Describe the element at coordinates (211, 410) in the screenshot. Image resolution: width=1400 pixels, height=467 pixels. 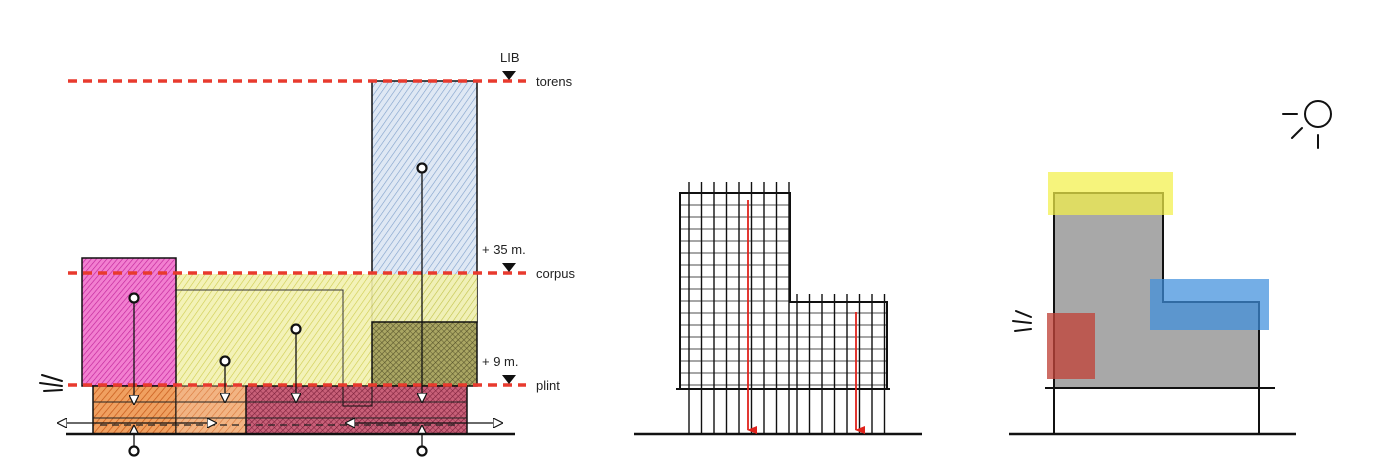
I see `plinth-orange-light-volume` at that location.